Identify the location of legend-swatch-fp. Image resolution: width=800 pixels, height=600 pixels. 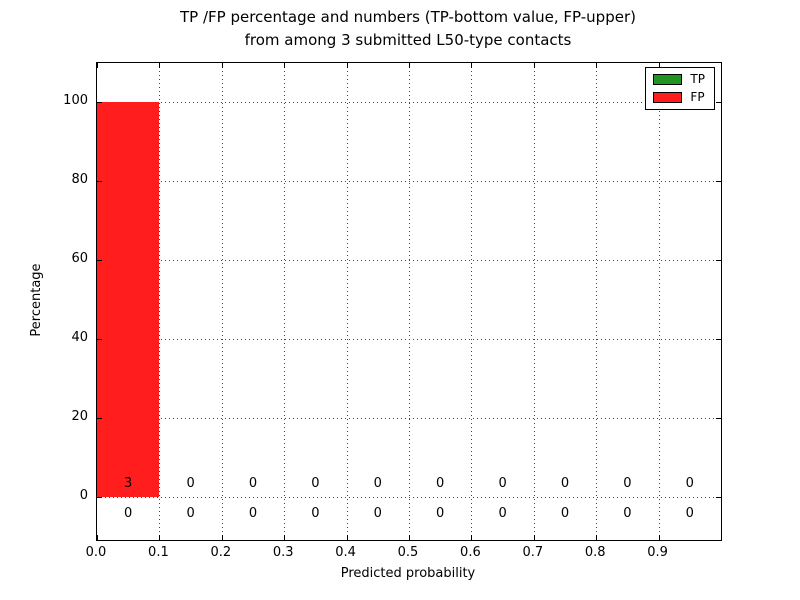
(668, 97).